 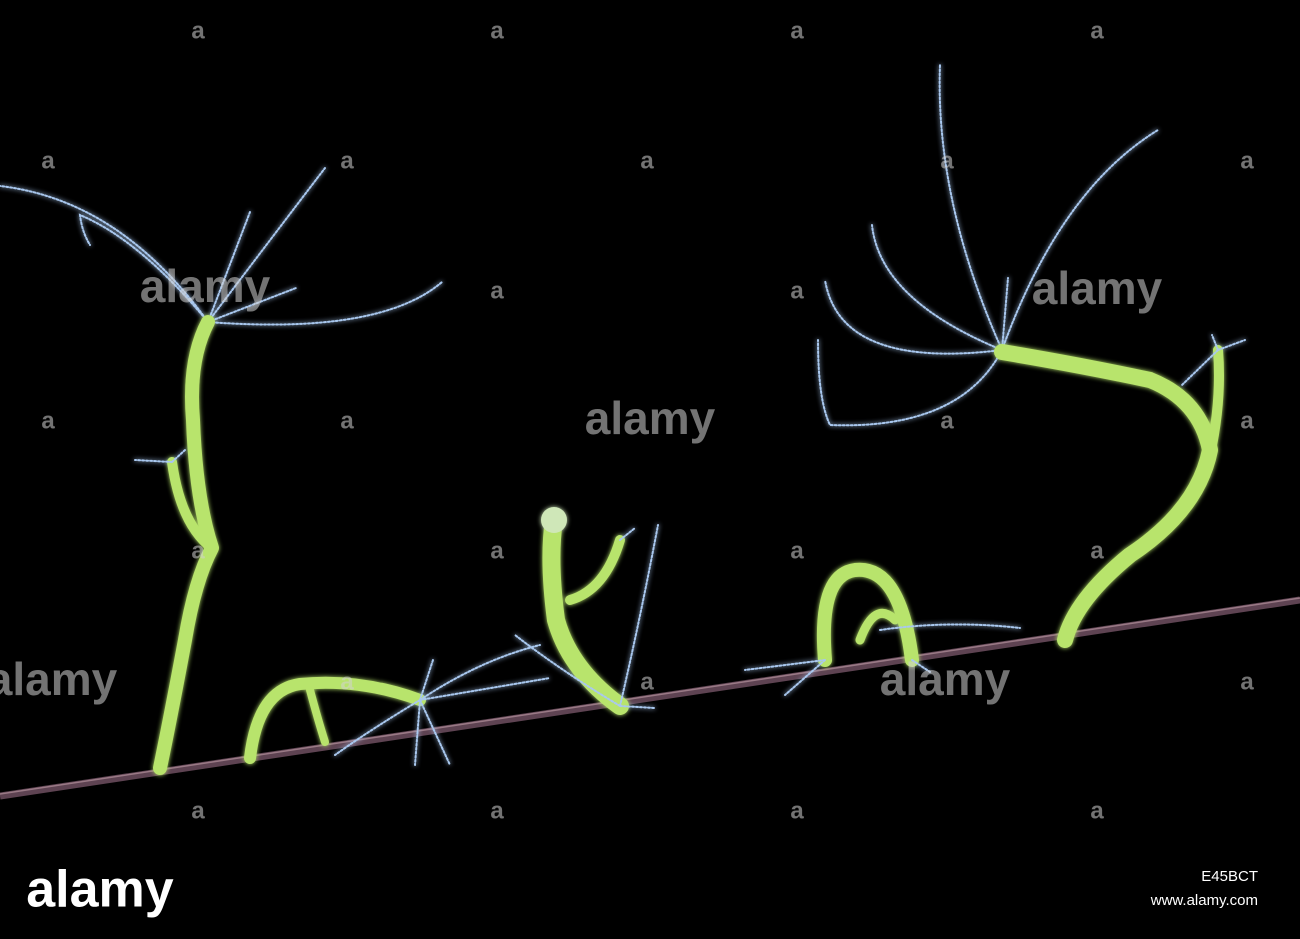 What do you see at coordinates (100, 890) in the screenshot?
I see `logo: alamy` at bounding box center [100, 890].